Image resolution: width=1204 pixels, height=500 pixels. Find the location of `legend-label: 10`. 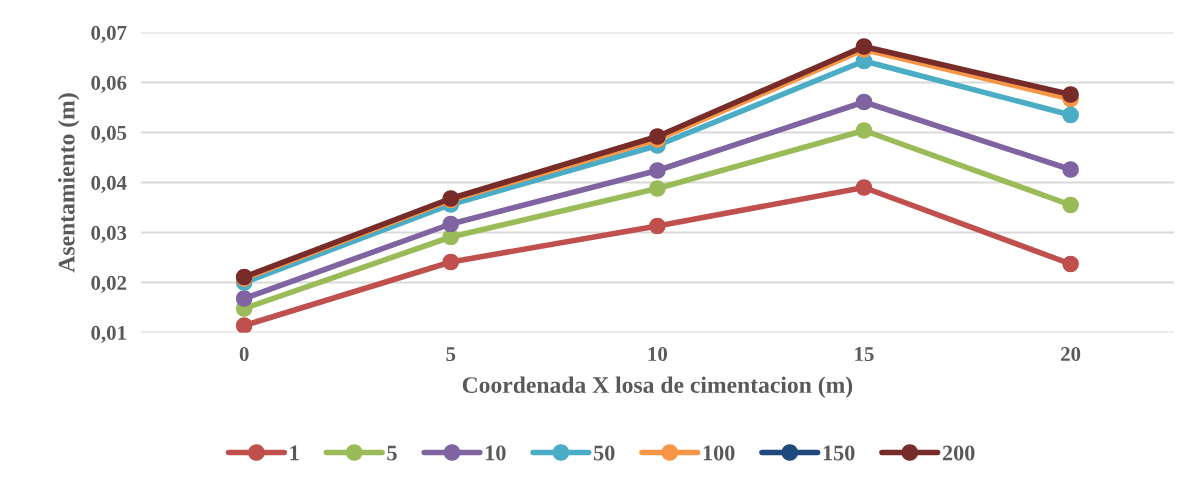

legend-label: 10 is located at coordinates (496, 453).